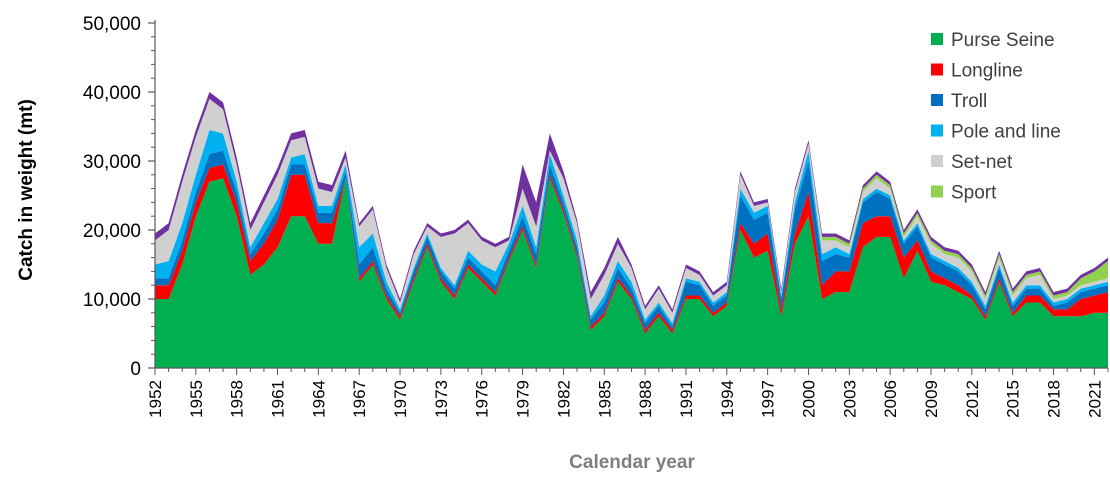  Describe the element at coordinates (1006, 132) in the screenshot. I see `legend-label-pole-and-line: Pole and line` at that location.